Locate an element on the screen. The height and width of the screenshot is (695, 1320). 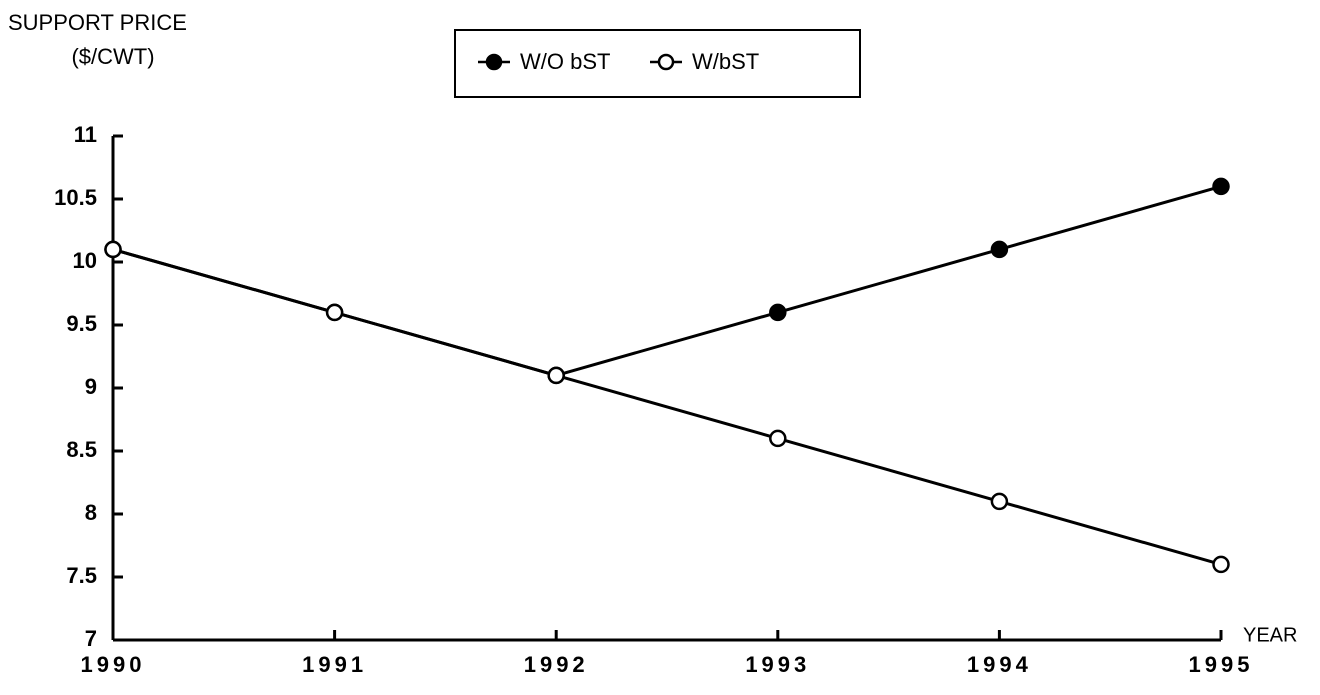
x-tick-label: 1993 is located at coordinates (777, 664).